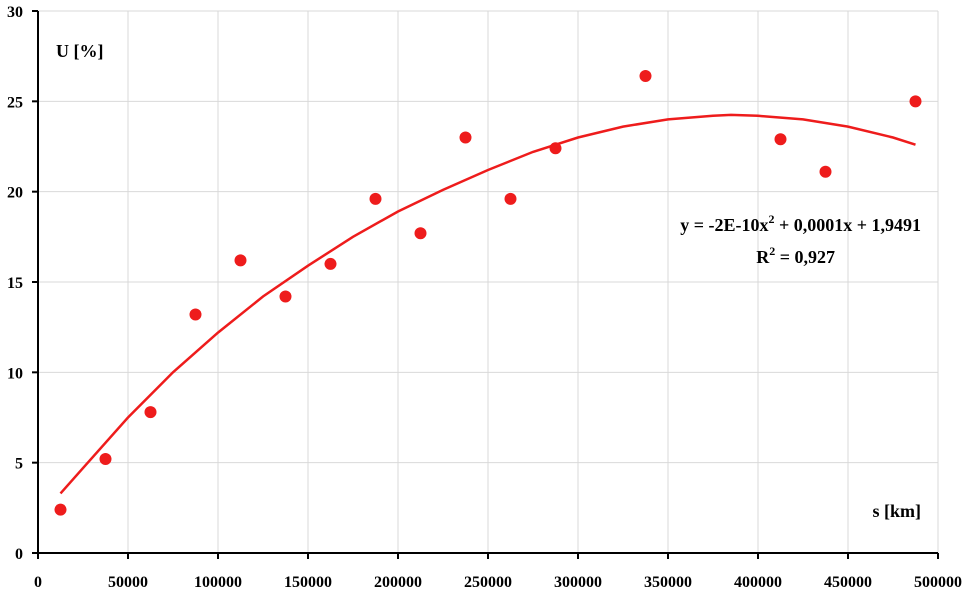 This screenshot has width=971, height=600. What do you see at coordinates (848, 582) in the screenshot?
I see `x-tick-label: 450000` at bounding box center [848, 582].